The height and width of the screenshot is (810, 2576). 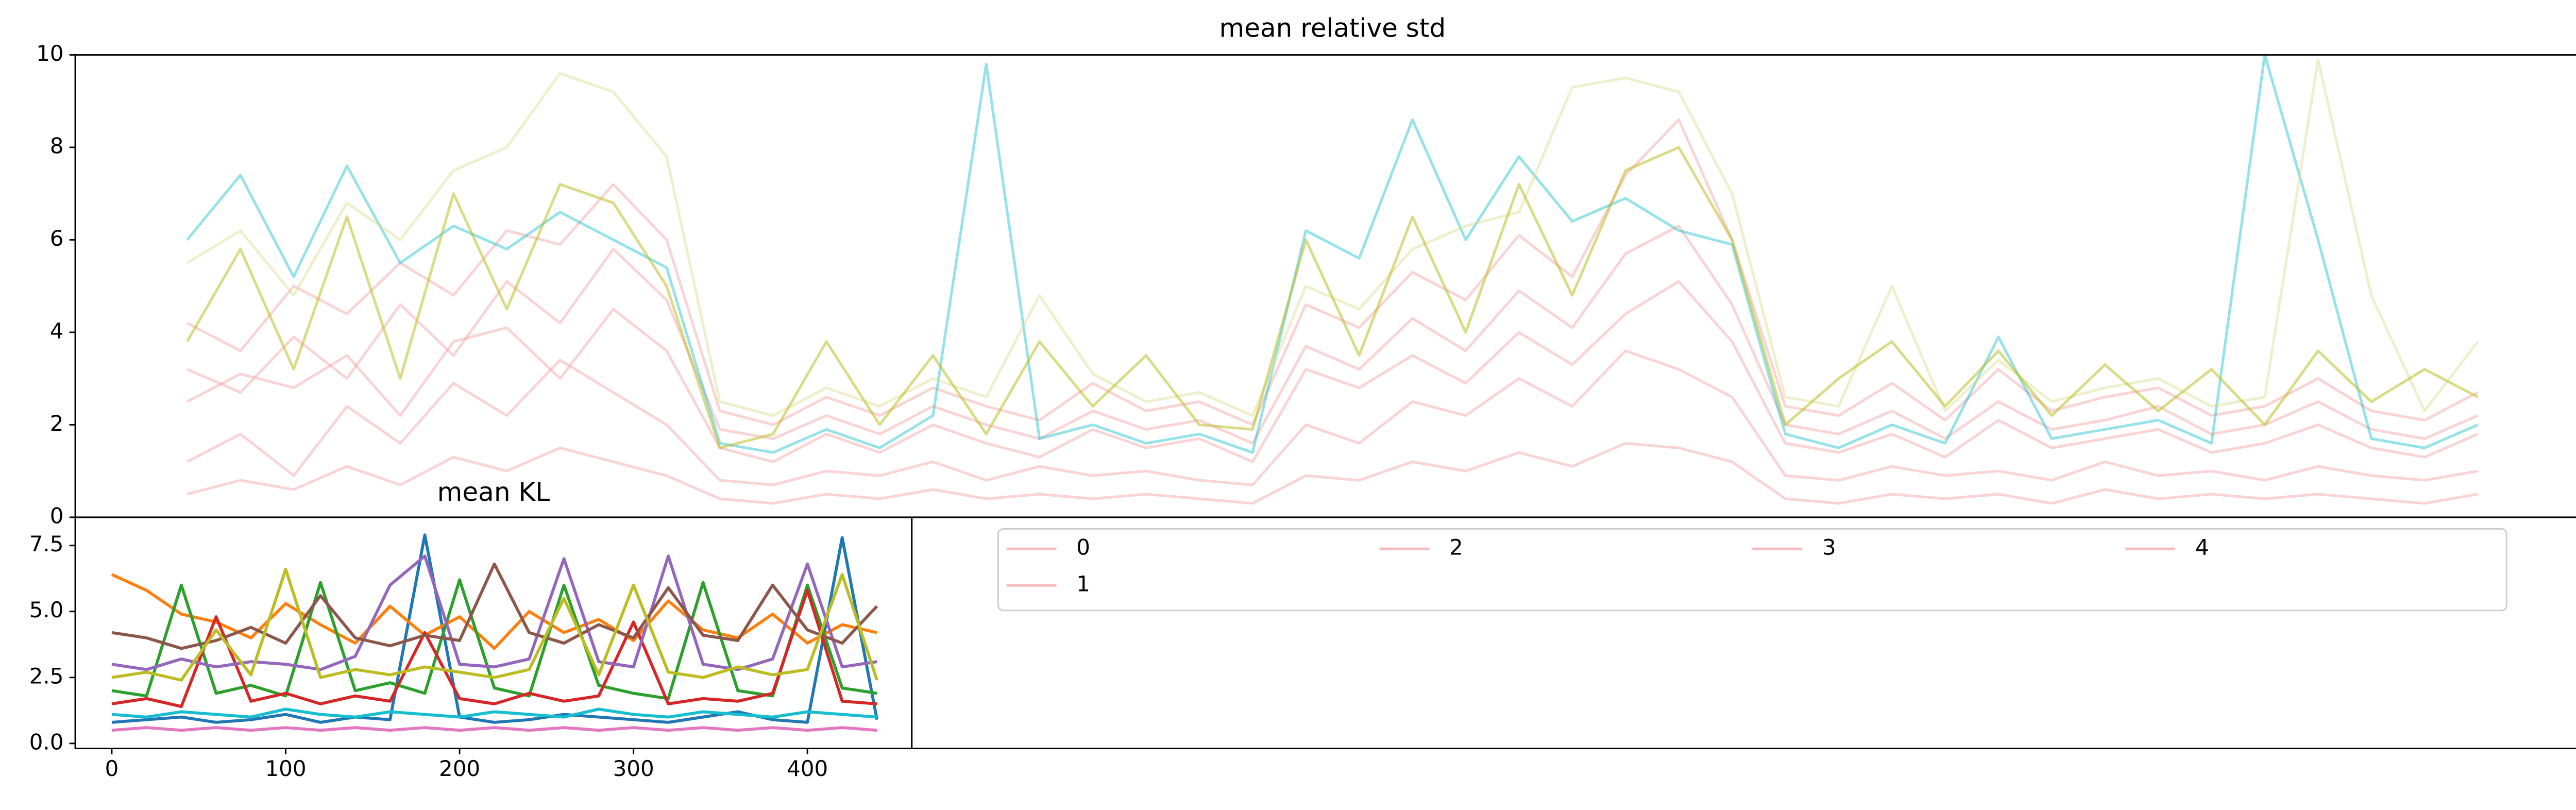 I want to click on x-tick-label: 300, so click(x=633, y=768).